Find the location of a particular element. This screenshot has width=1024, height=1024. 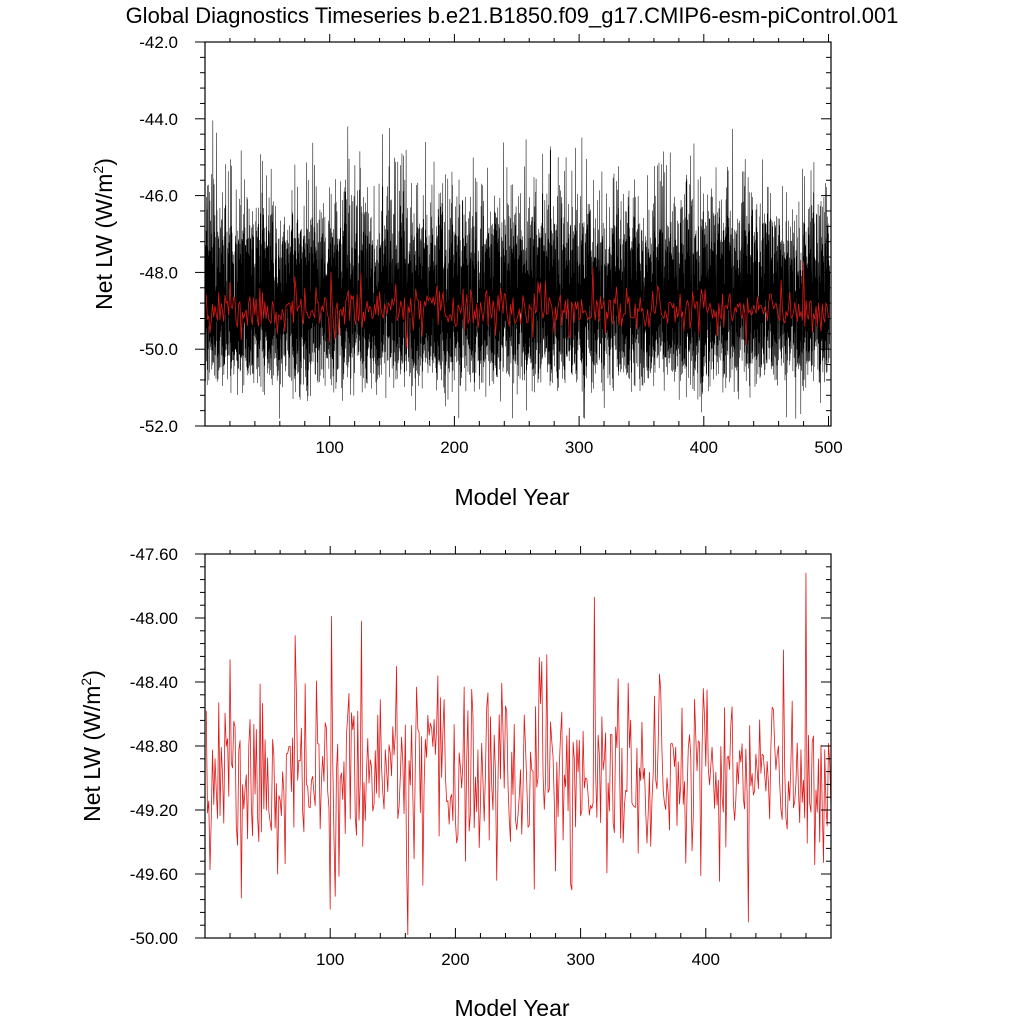

y-tick-label: -50.0 is located at coordinates (158, 349).